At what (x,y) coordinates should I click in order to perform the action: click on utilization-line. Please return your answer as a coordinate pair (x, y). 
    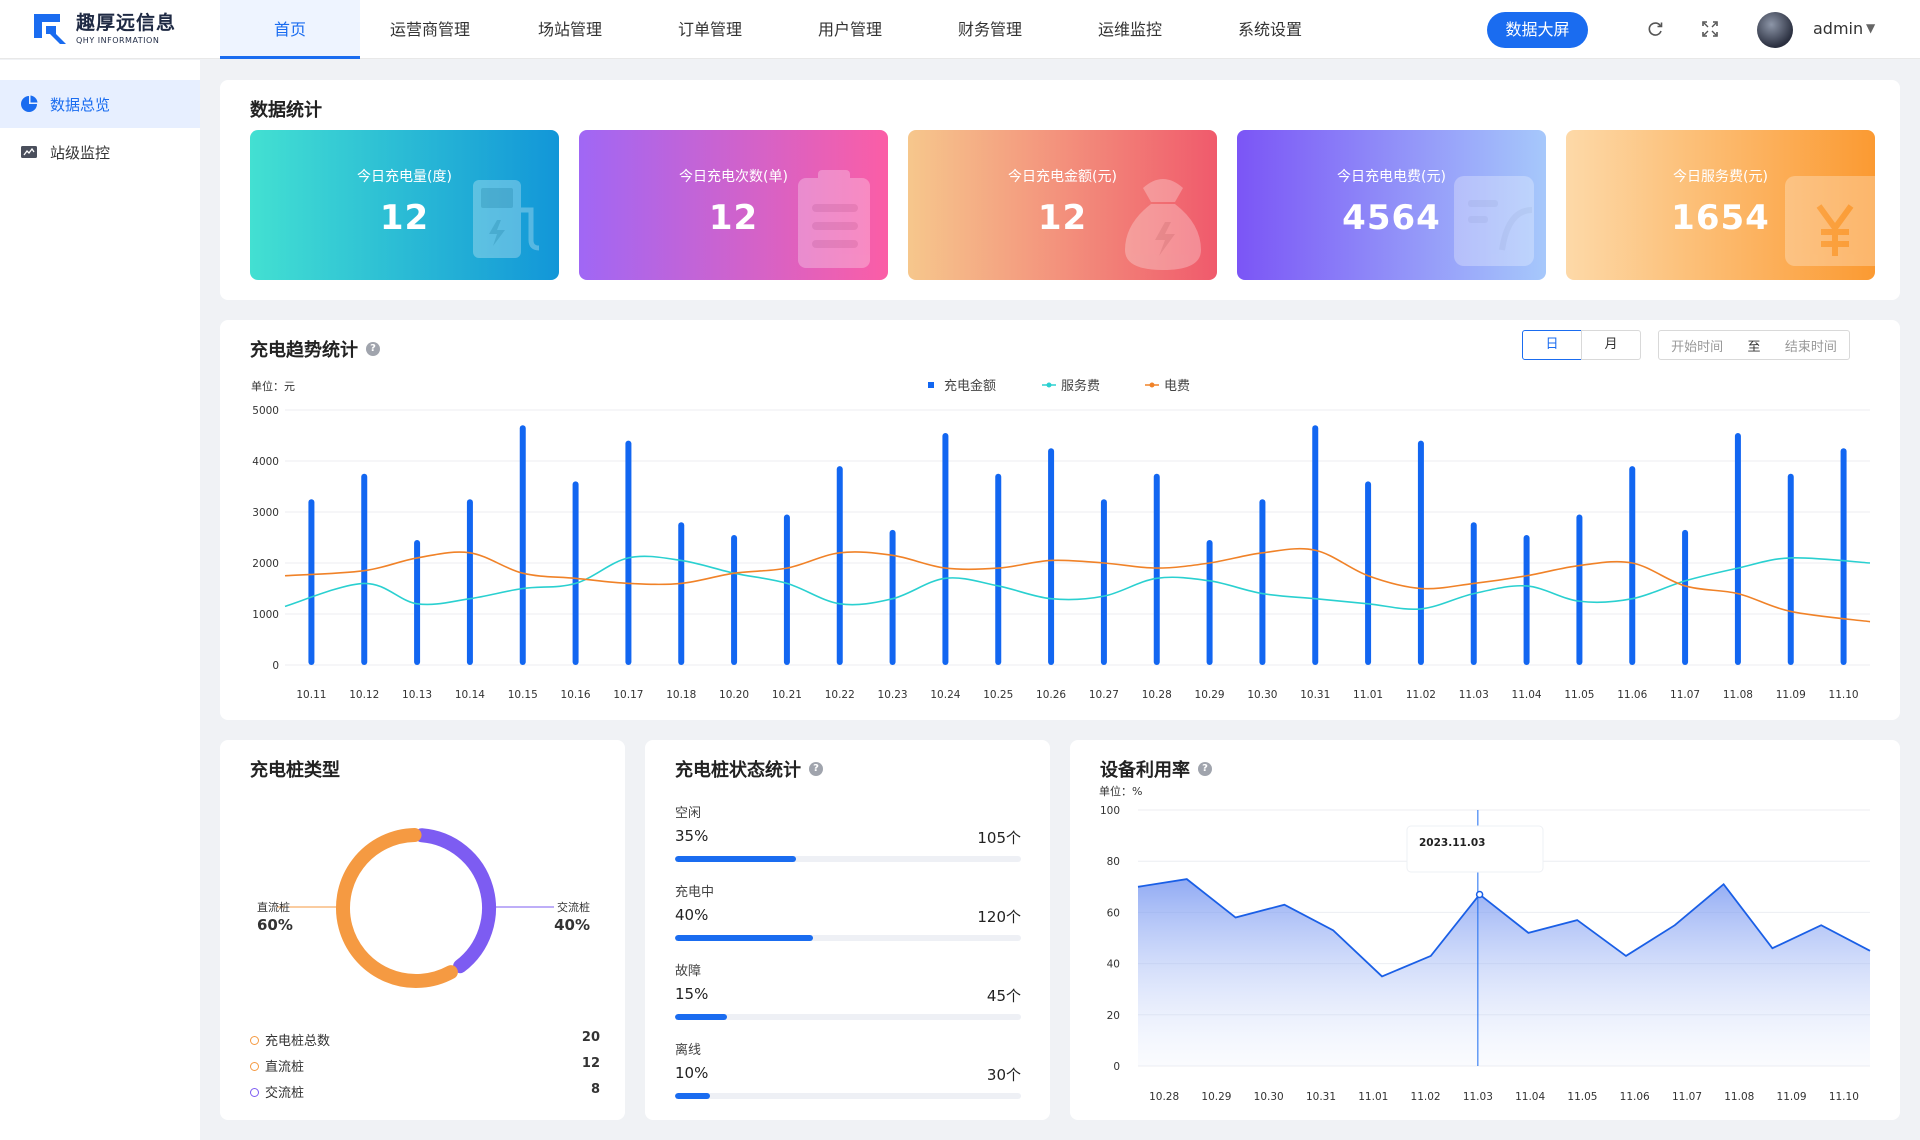
    Looking at the image, I should click on (1504, 928).